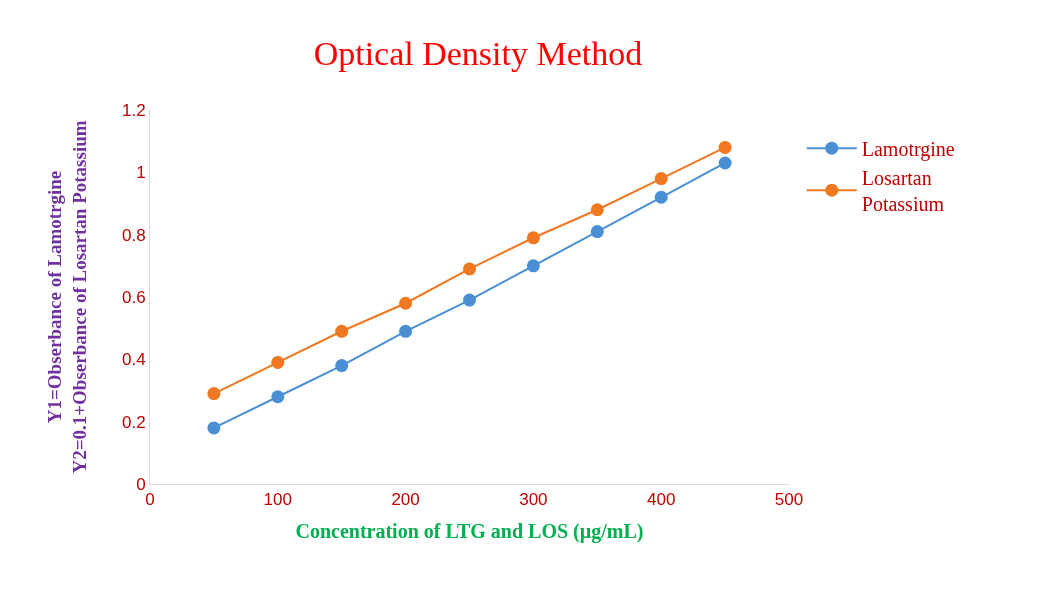  What do you see at coordinates (67, 297) in the screenshot?
I see `y-axis-title: Y1=Obserbance of Lamotrgine Y2=0.1+Obserbance of Losartan Potassium` at bounding box center [67, 297].